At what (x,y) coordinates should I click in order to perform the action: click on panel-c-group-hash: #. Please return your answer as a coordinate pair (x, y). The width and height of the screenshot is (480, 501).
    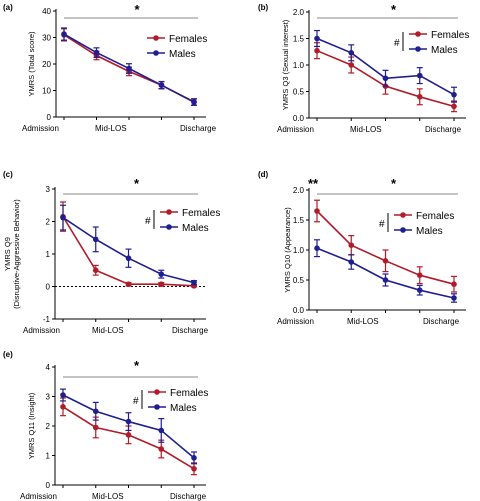
    Looking at the image, I should click on (148, 221).